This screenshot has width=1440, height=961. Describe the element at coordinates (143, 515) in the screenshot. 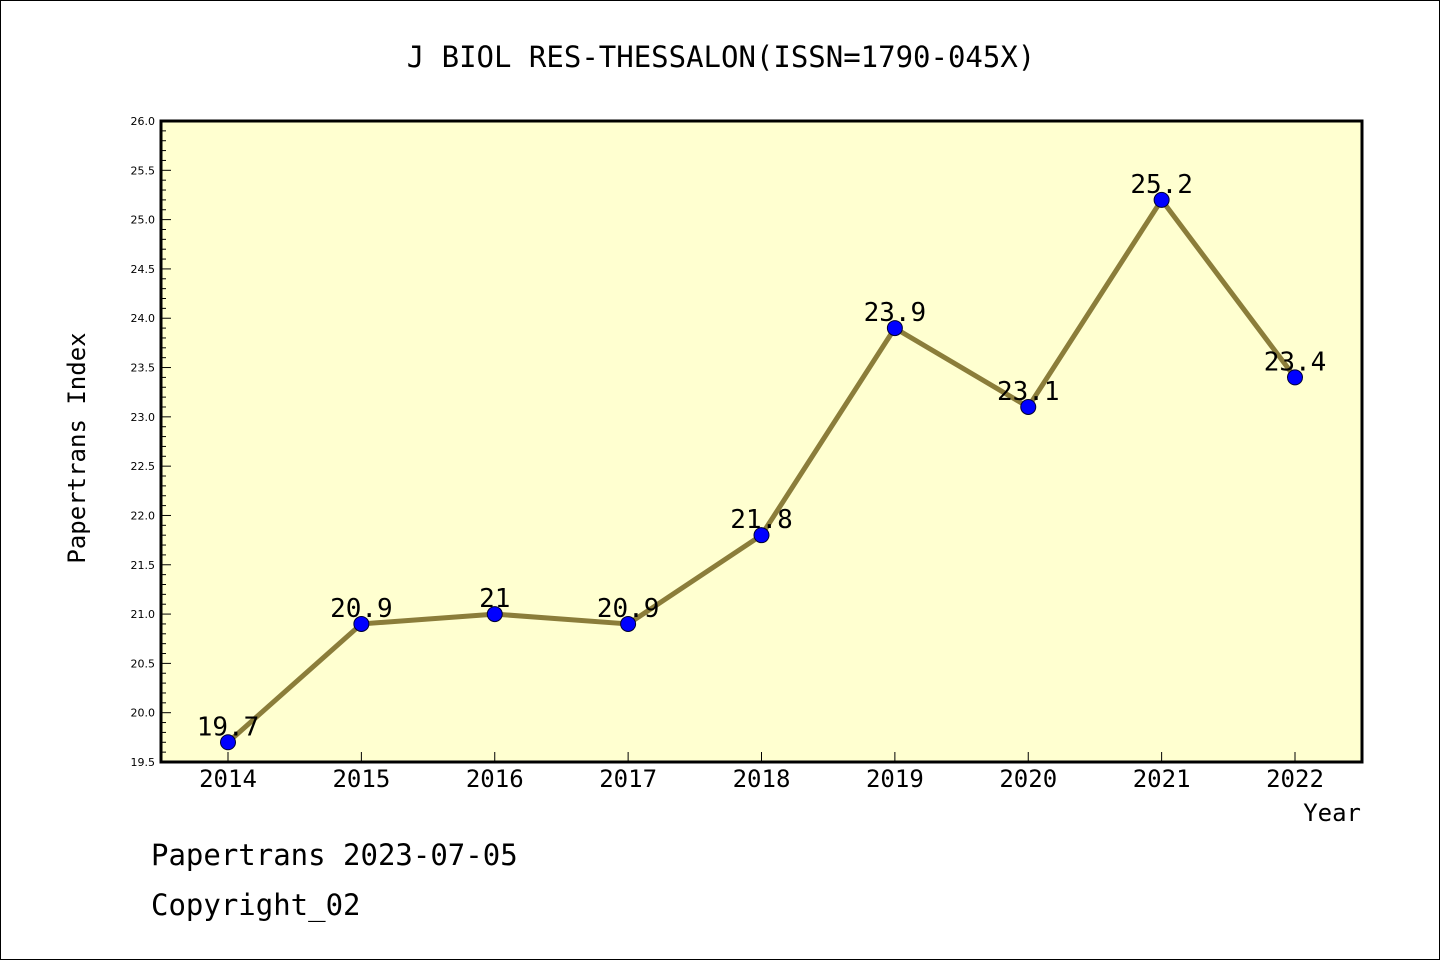

I see `y-tick-label: 22.0` at that location.